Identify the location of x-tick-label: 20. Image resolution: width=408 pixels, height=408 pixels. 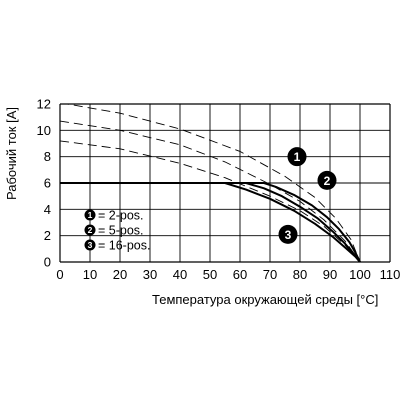
(120, 274).